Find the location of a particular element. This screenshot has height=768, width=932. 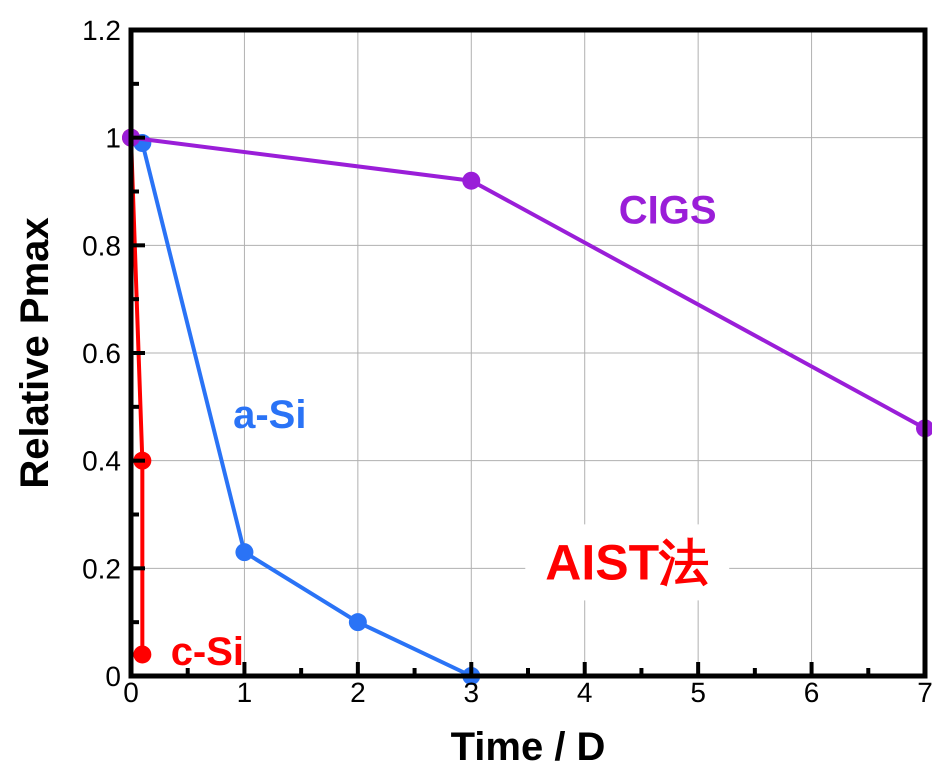

x-tick-label: 6 is located at coordinates (812, 692).